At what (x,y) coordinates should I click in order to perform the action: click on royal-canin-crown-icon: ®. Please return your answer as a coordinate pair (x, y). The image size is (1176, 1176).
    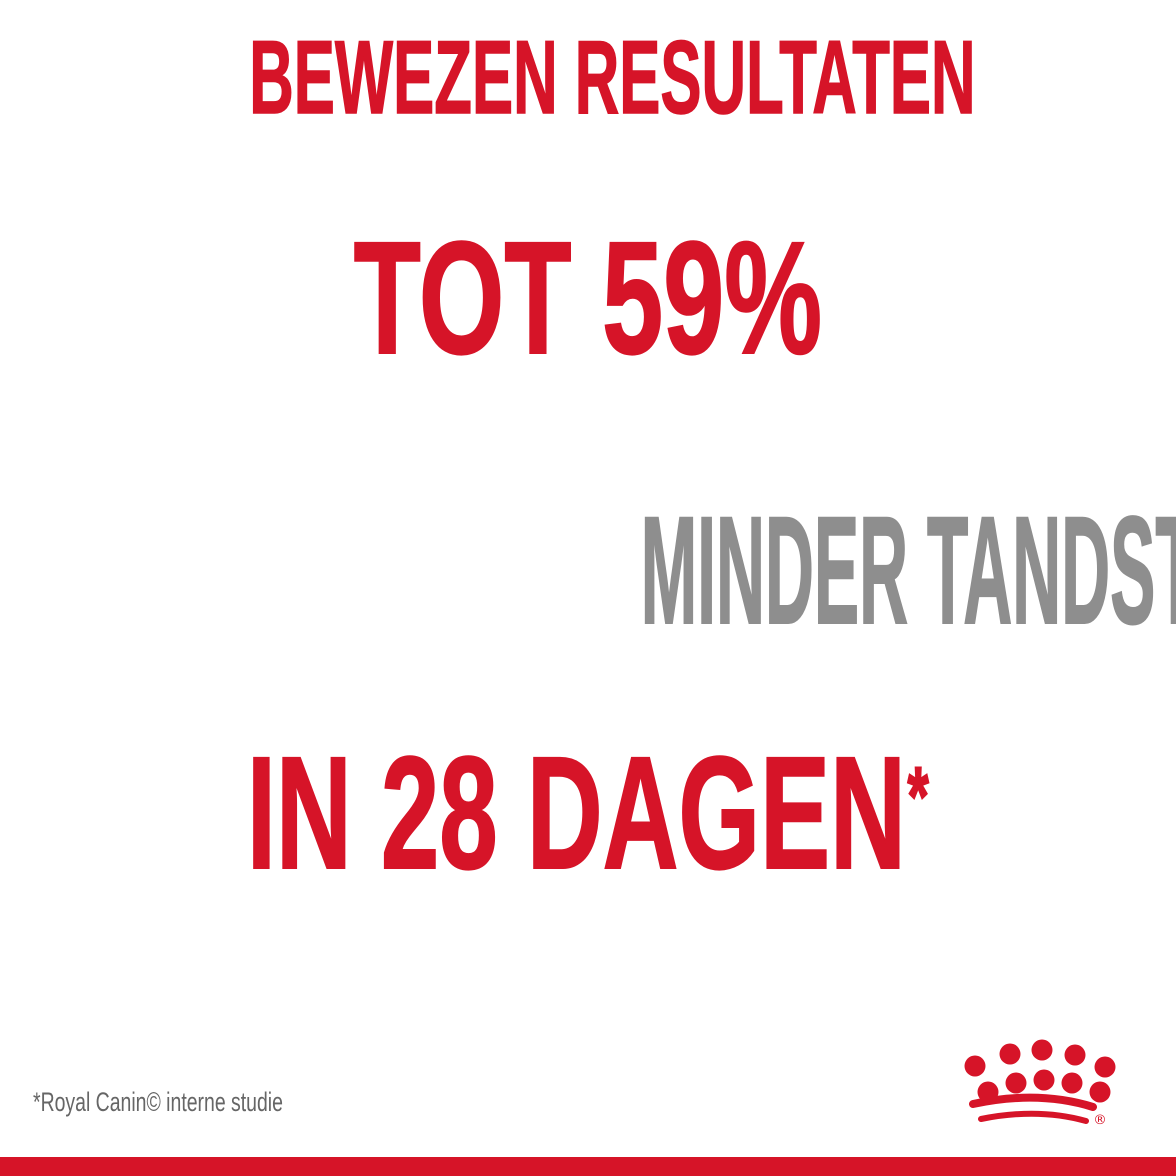
    Looking at the image, I should click on (1040, 1083).